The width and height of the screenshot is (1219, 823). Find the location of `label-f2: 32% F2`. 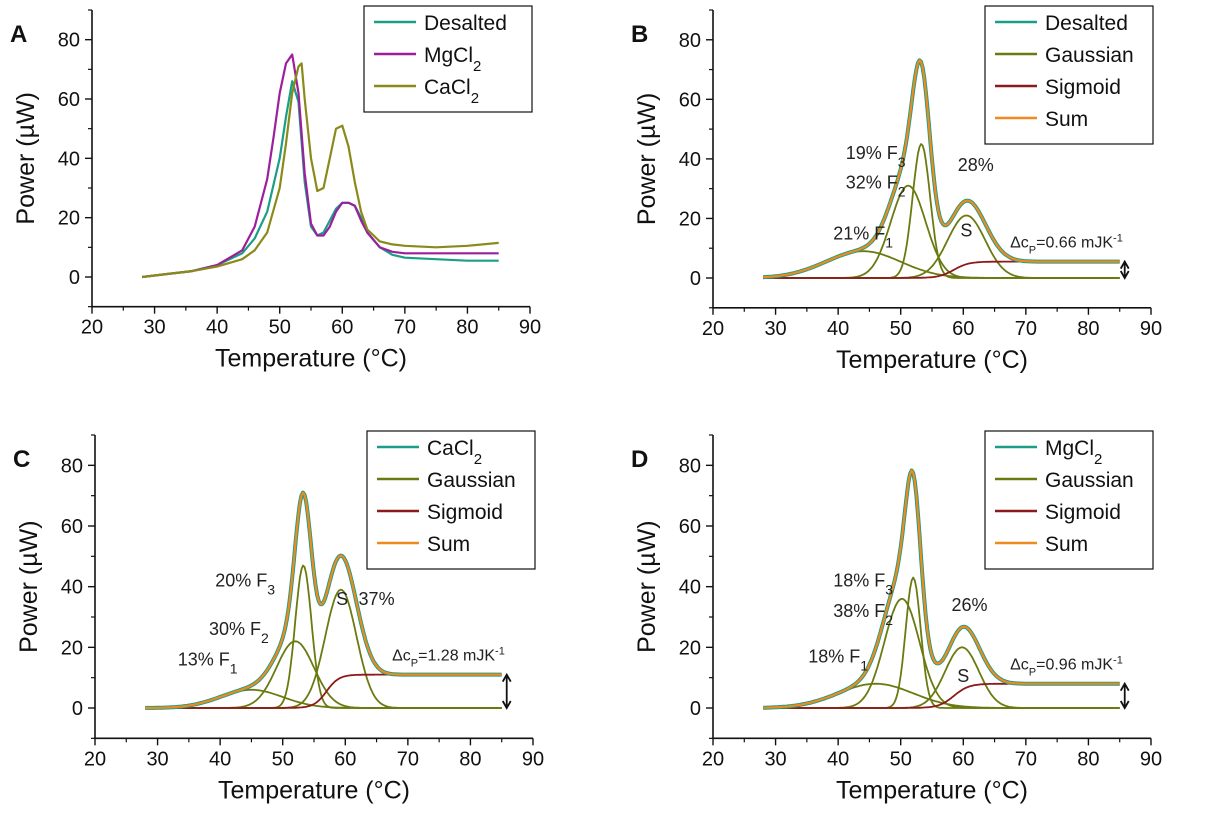

label-f2: 32% F2 is located at coordinates (876, 186).